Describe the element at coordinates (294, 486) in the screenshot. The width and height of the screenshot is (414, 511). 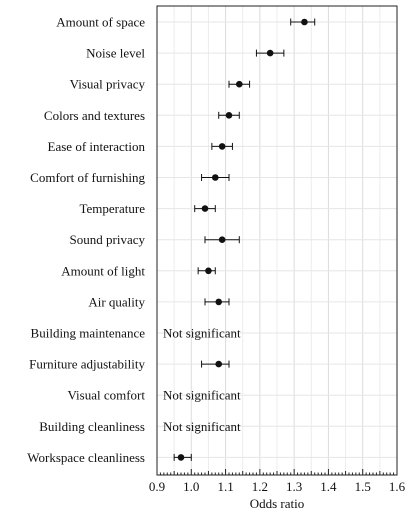
I see `x-tick-label: 1.3` at that location.